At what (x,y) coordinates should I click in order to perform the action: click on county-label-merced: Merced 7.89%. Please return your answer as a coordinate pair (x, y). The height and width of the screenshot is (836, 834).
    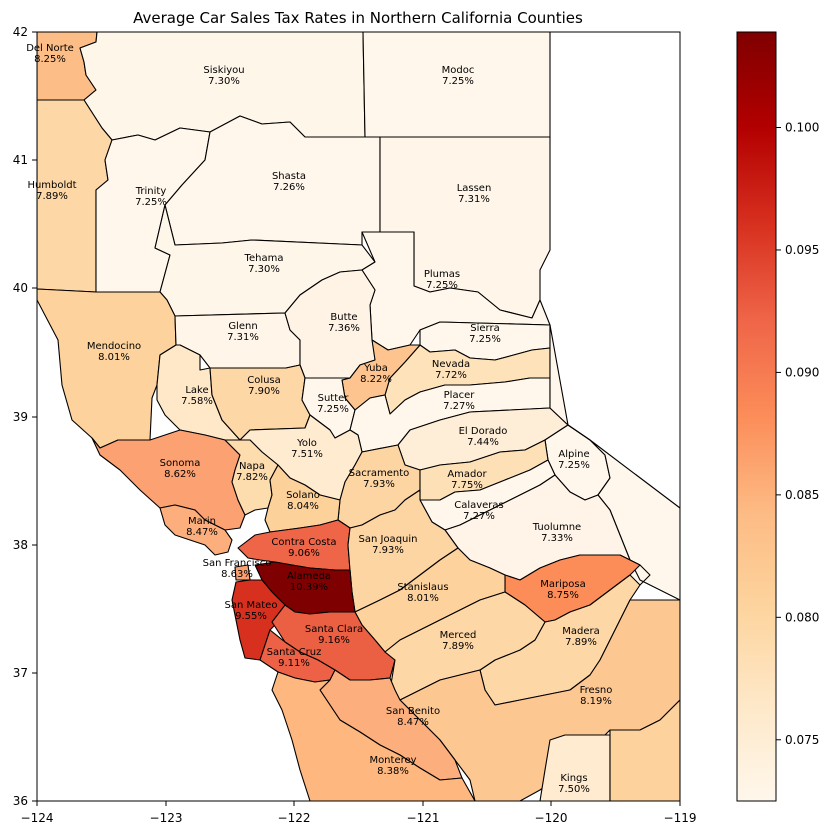
    Looking at the image, I should click on (458, 641).